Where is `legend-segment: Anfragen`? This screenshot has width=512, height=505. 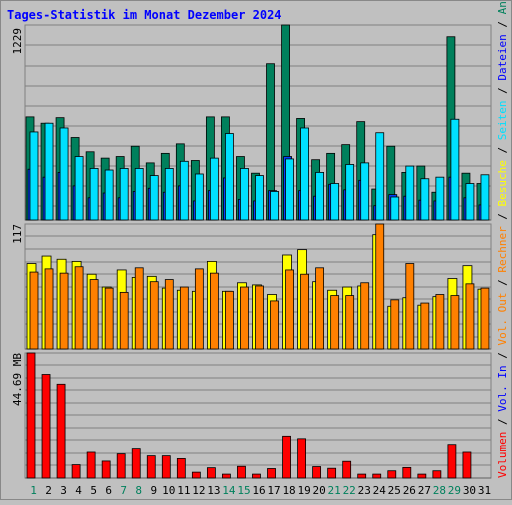
legend-segment: Anfragen is located at coordinates (502, 7).